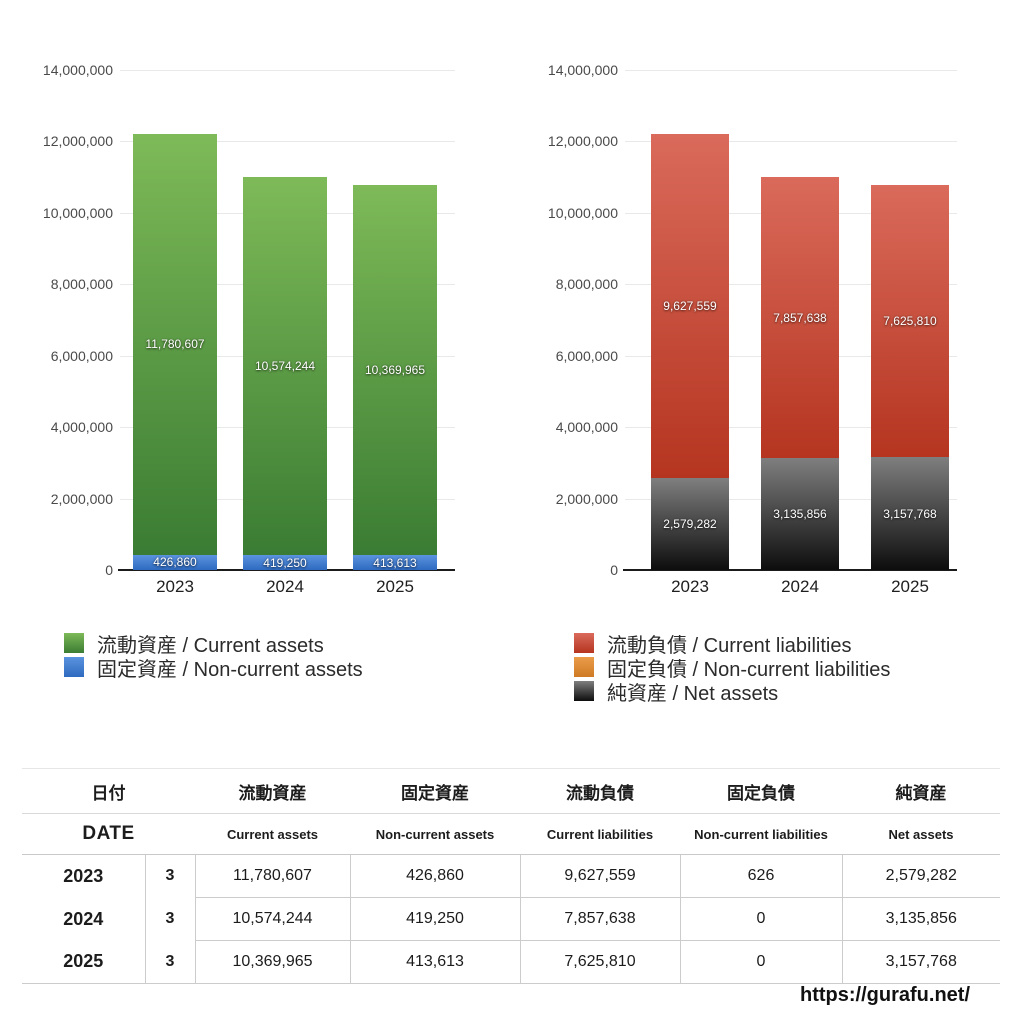 Image resolution: width=1024 pixels, height=1024 pixels. What do you see at coordinates (732, 644) in the screenshot?
I see `legend-item: 流動負債 / Current liabilities` at bounding box center [732, 644].